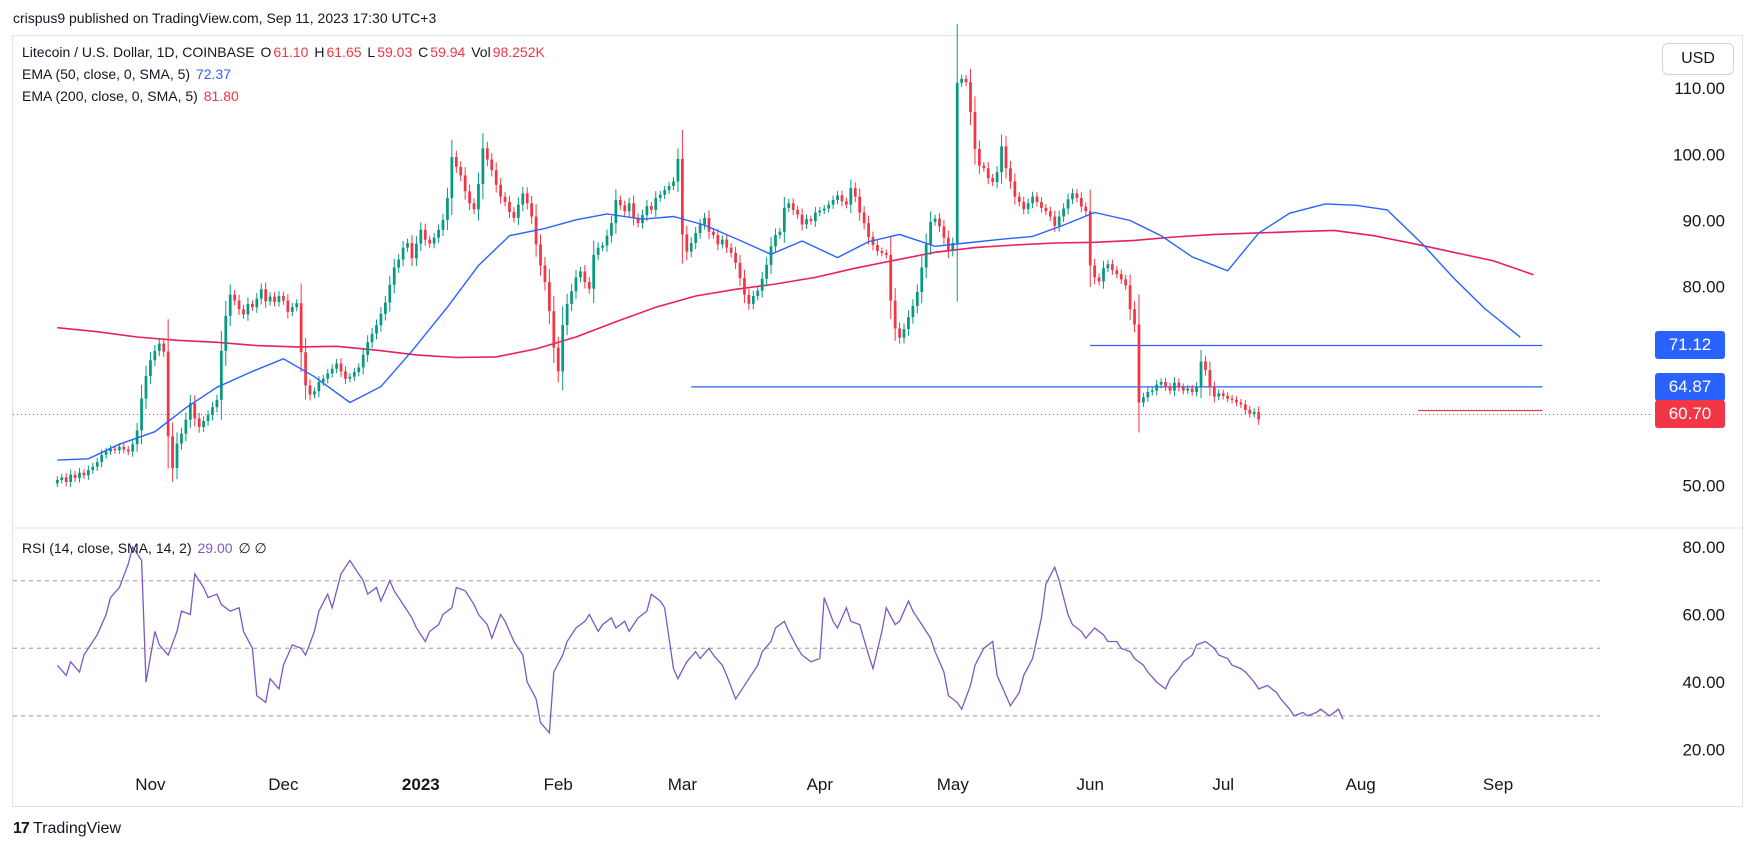  What do you see at coordinates (1089, 784) in the screenshot?
I see `time-tick-label: Jun` at bounding box center [1089, 784].